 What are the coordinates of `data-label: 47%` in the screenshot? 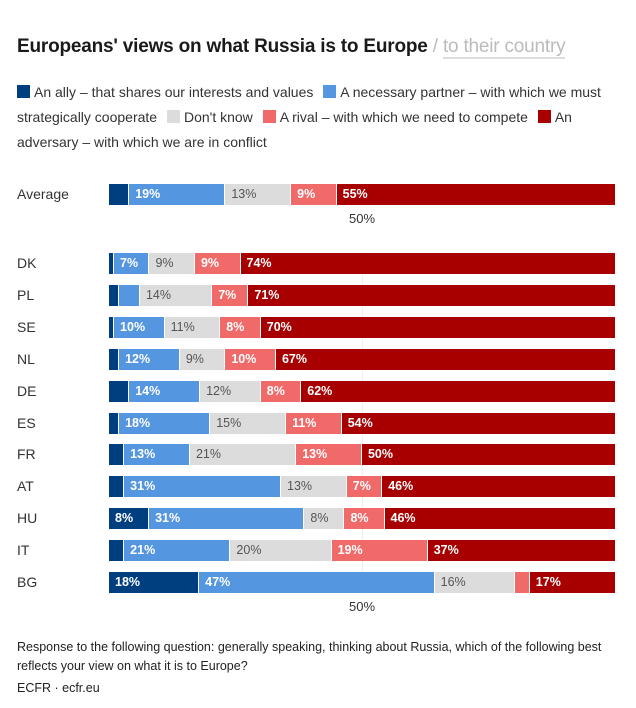 It's located at (218, 582).